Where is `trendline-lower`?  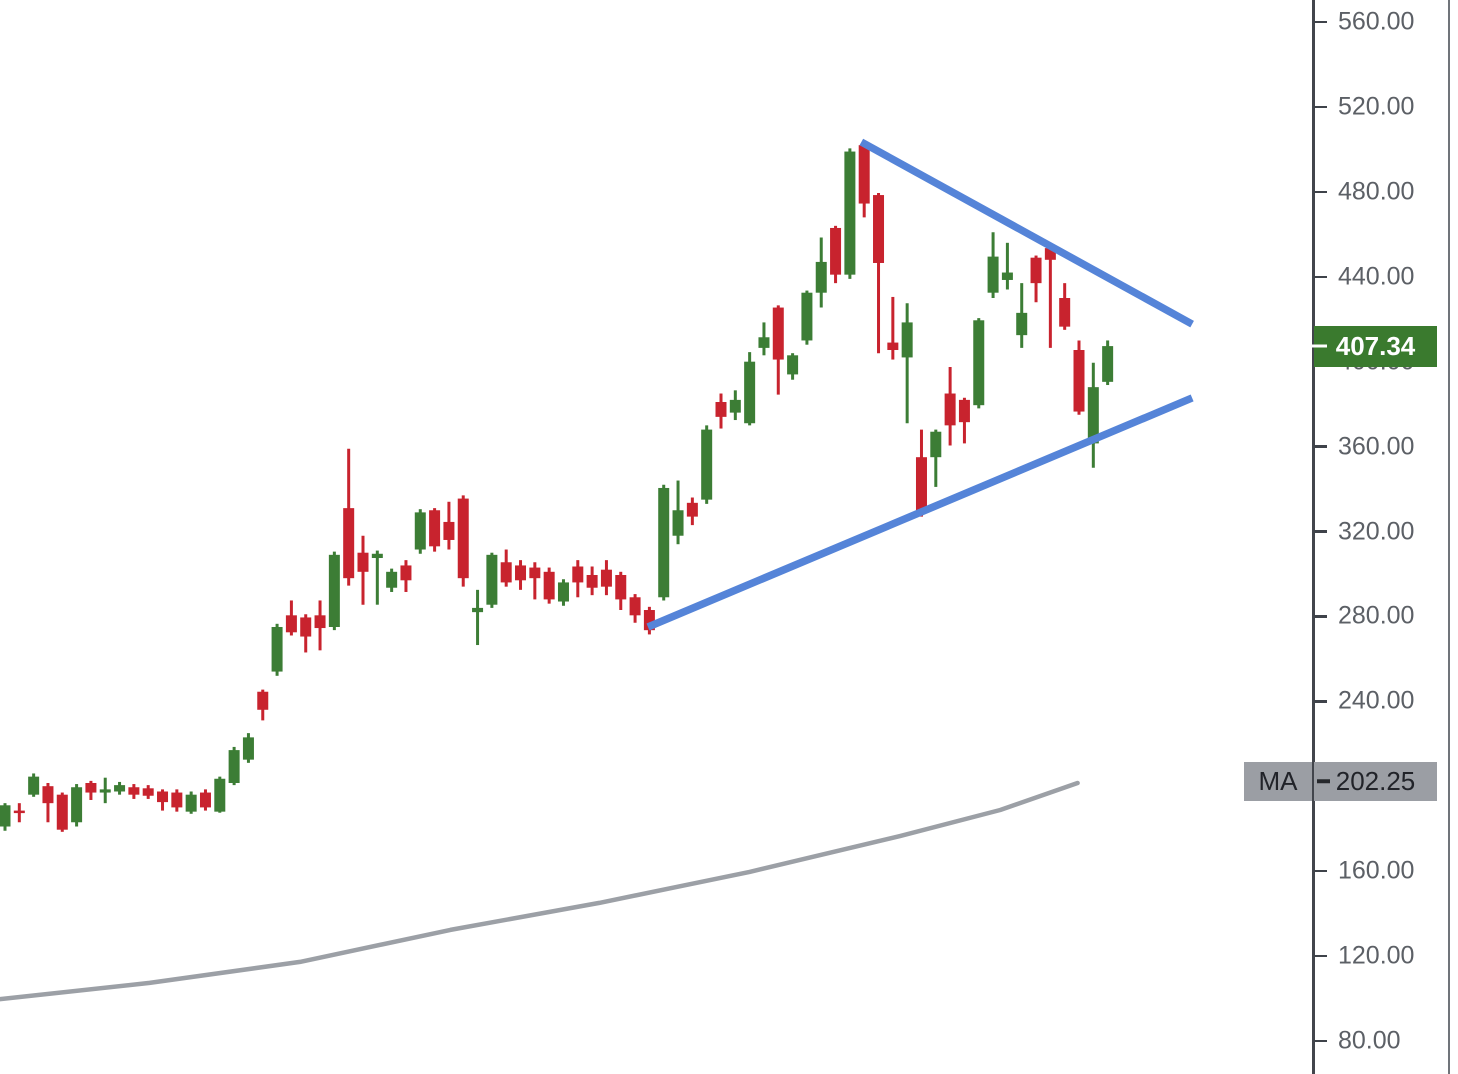
trendline-lower is located at coordinates (920, 512).